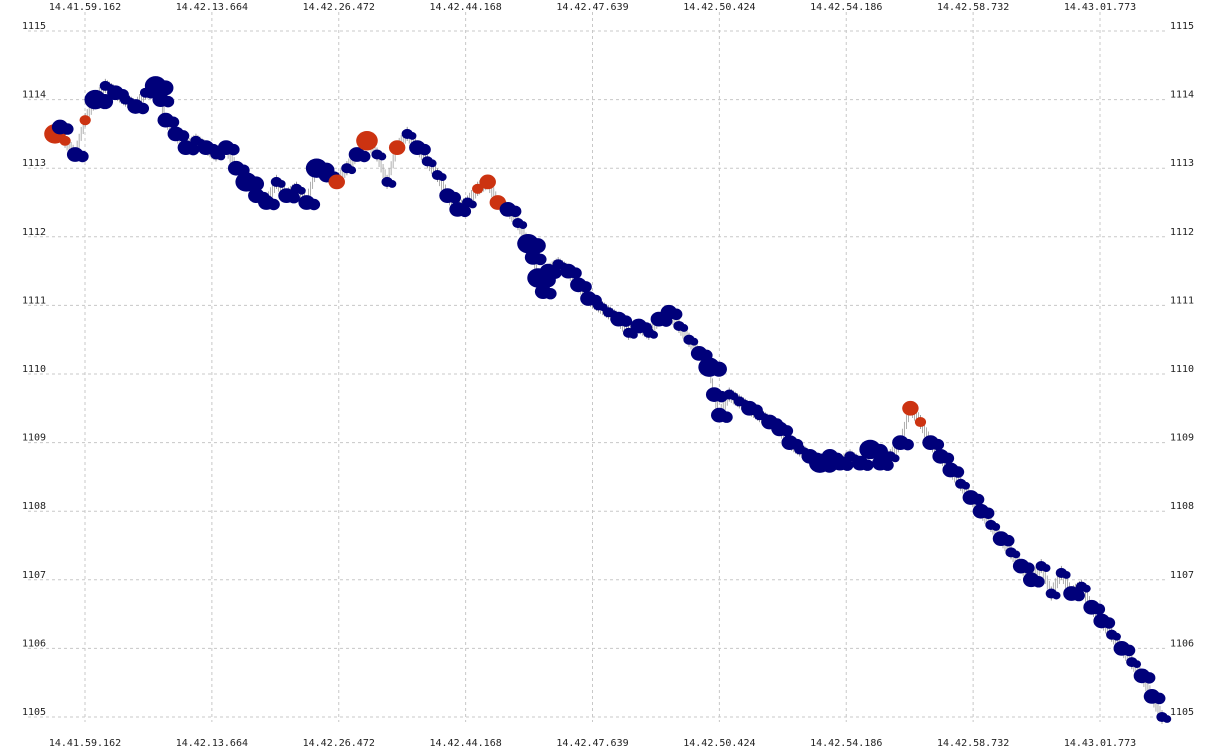  Describe the element at coordinates (34, 643) in the screenshot. I see `y-tick-label-left: 1106` at that location.